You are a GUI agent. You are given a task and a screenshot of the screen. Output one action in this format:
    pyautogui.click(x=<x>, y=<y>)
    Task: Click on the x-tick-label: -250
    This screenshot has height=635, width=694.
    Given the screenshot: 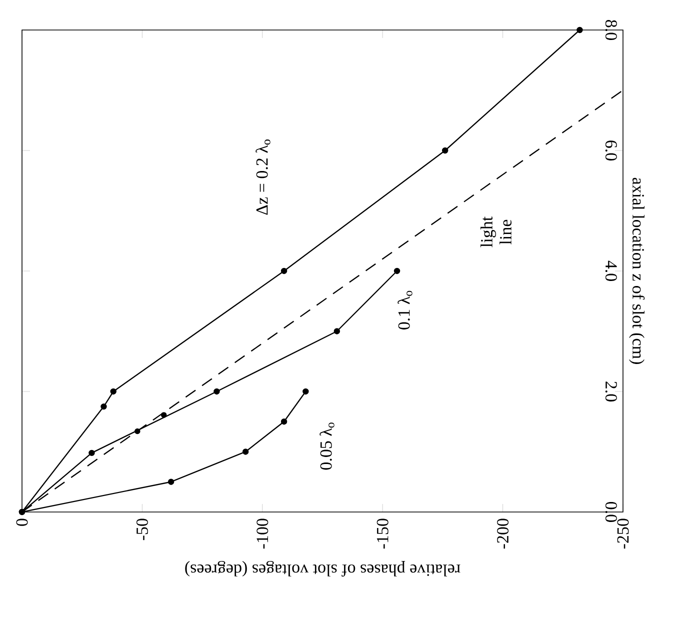 What is the action you would take?
    pyautogui.click(x=623, y=533)
    